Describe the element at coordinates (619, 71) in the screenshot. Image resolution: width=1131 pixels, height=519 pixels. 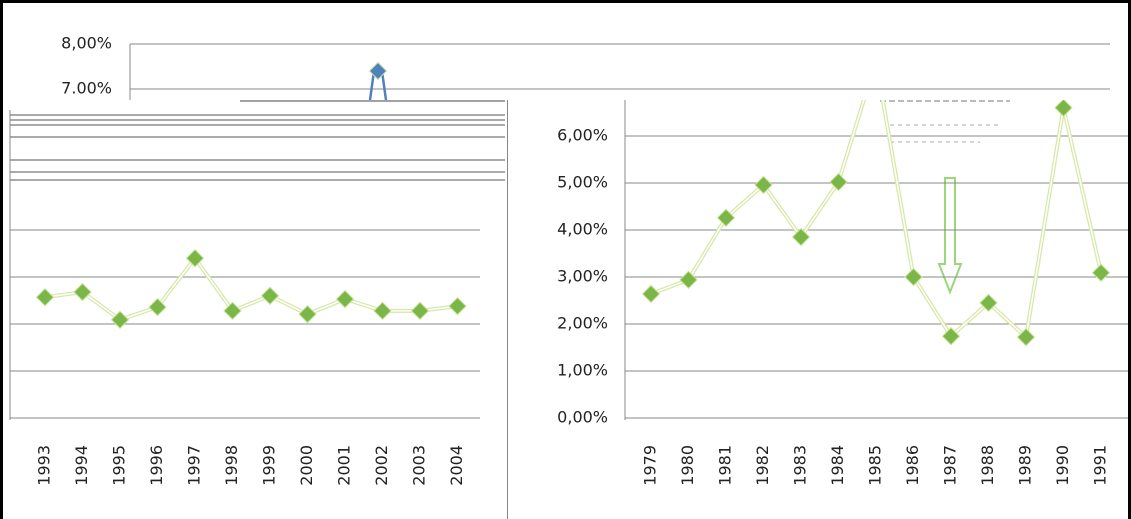
I see `background-chart` at that location.